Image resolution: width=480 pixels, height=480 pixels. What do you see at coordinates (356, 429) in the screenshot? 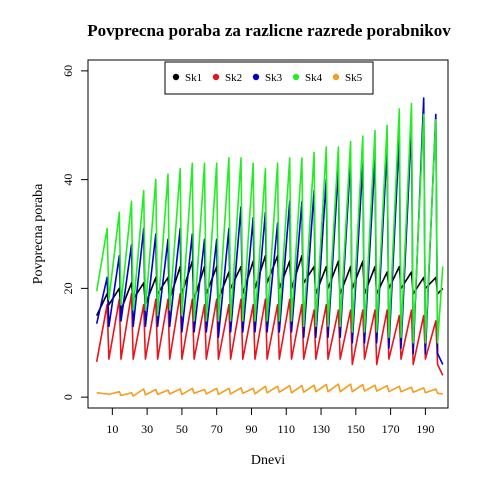
I see `x-tick-label: 150` at bounding box center [356, 429].